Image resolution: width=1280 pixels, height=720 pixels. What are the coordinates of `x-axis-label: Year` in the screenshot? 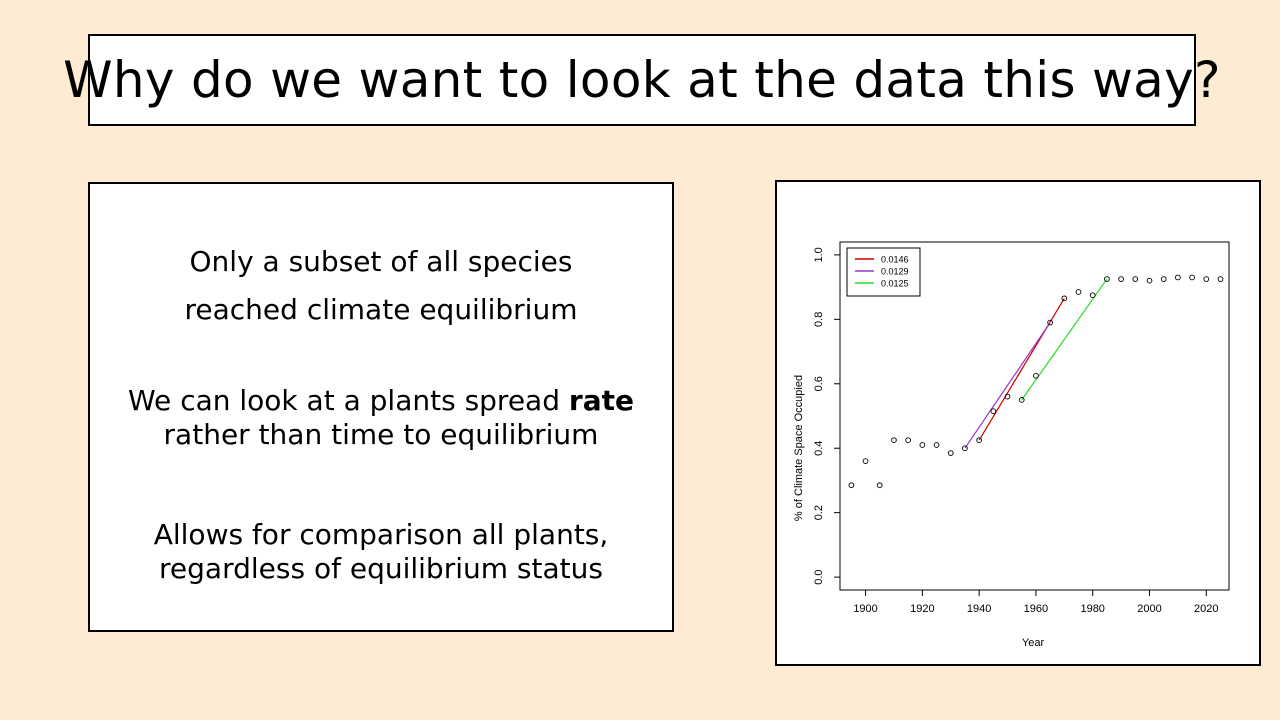 It's located at (1033, 643).